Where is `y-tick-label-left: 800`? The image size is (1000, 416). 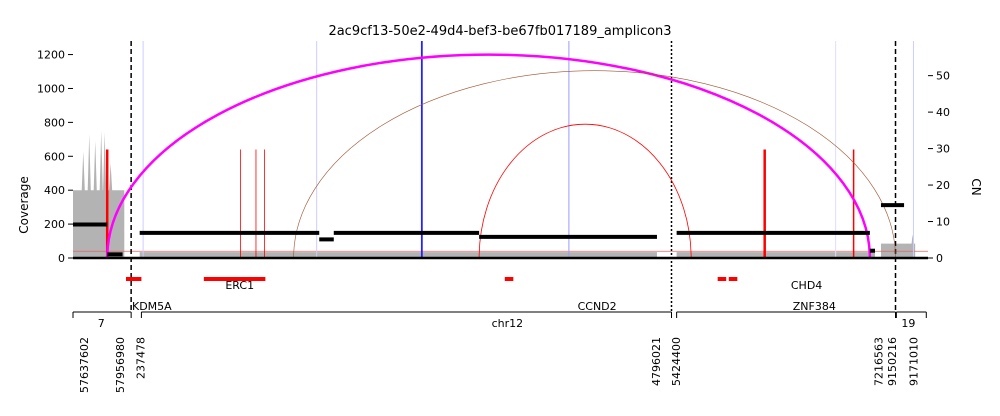 y-tick-label-left: 800 is located at coordinates (54, 122).